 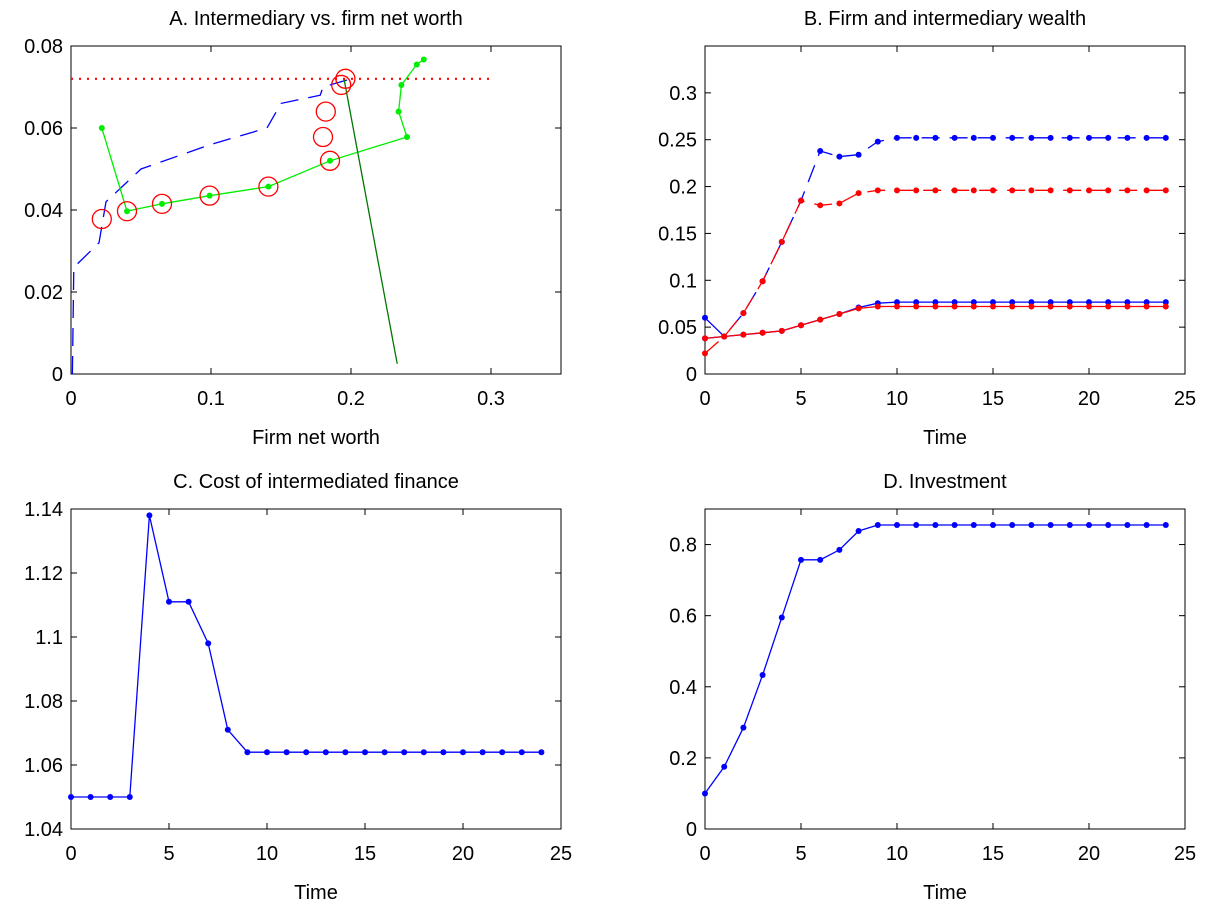 What do you see at coordinates (683, 759) in the screenshot?
I see `chart-d-y-tick-label: 0.2` at bounding box center [683, 759].